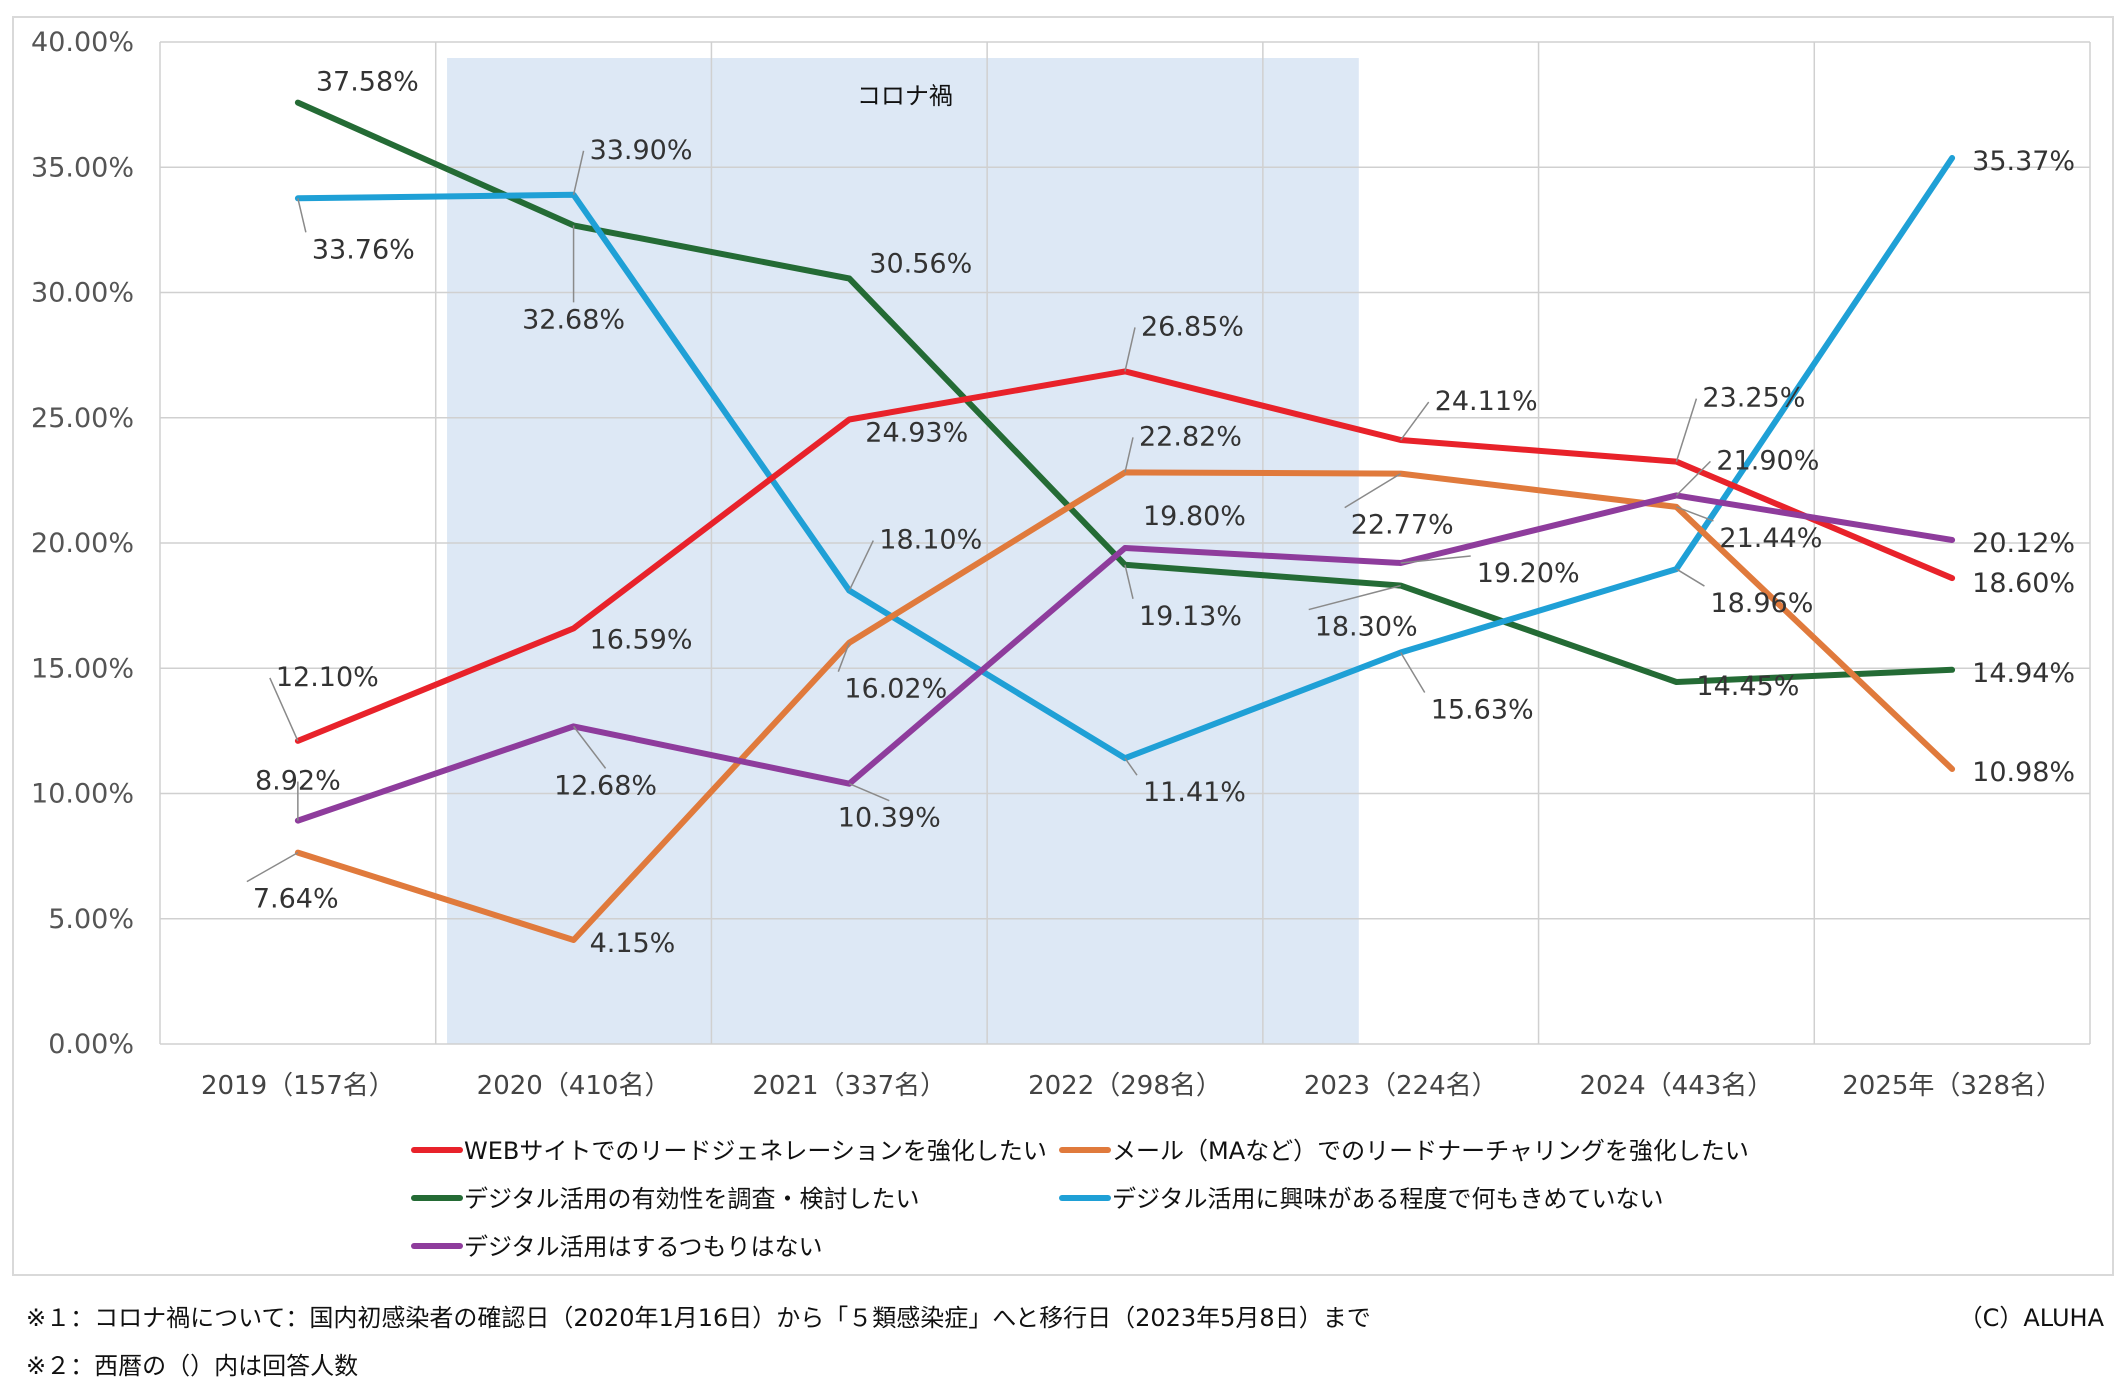  I want to click on data-label: 18.60%, so click(2023, 583).